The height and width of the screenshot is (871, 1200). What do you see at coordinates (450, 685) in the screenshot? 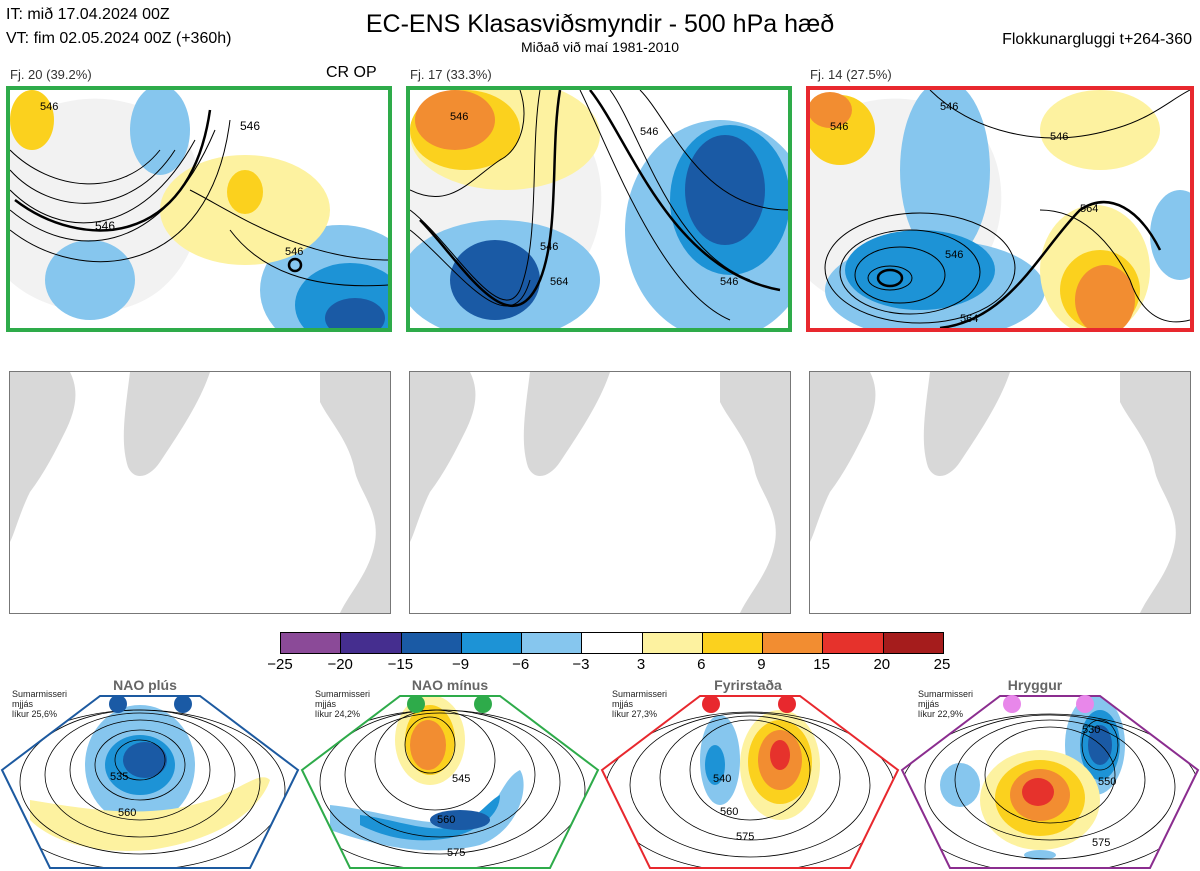
I see `regime-label-2: NAO mínus` at bounding box center [450, 685].